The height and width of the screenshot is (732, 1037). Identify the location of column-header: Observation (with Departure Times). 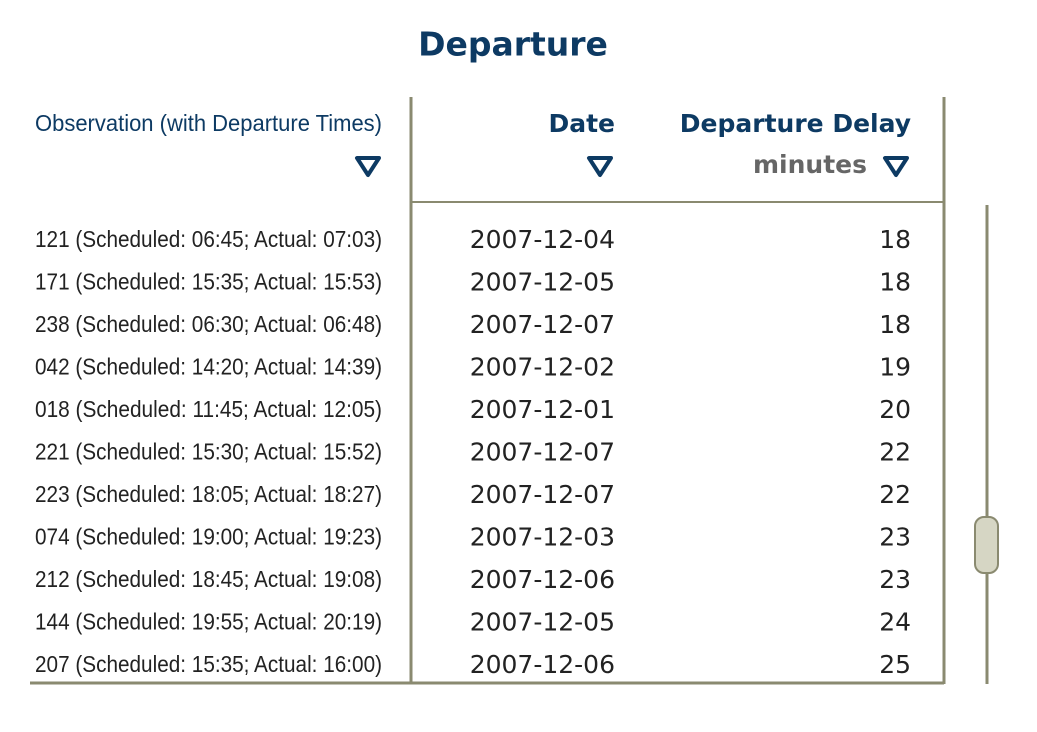
(208, 123).